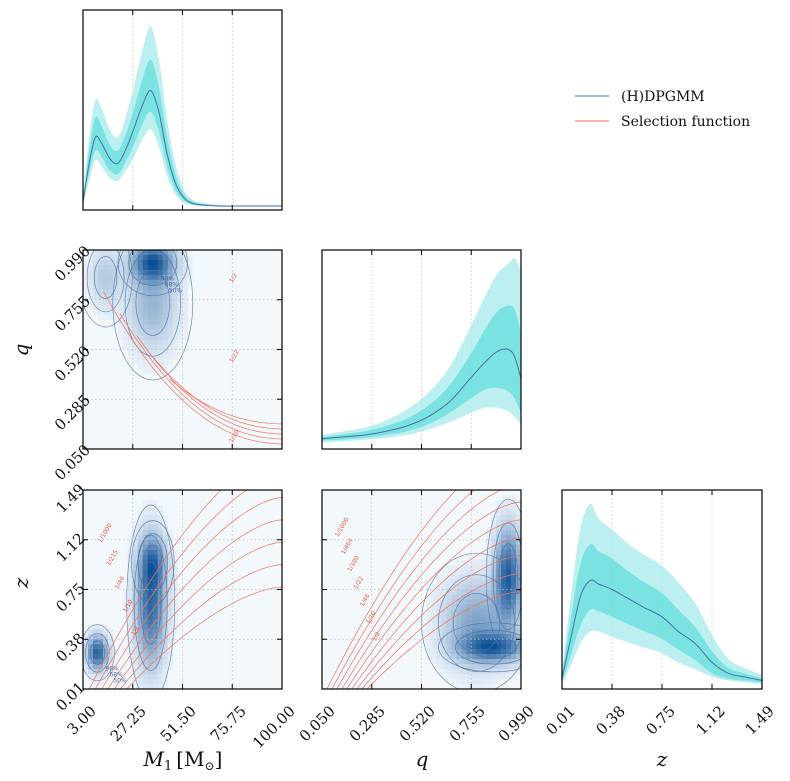  I want to click on x-tick-label: 0.050, so click(317, 723).